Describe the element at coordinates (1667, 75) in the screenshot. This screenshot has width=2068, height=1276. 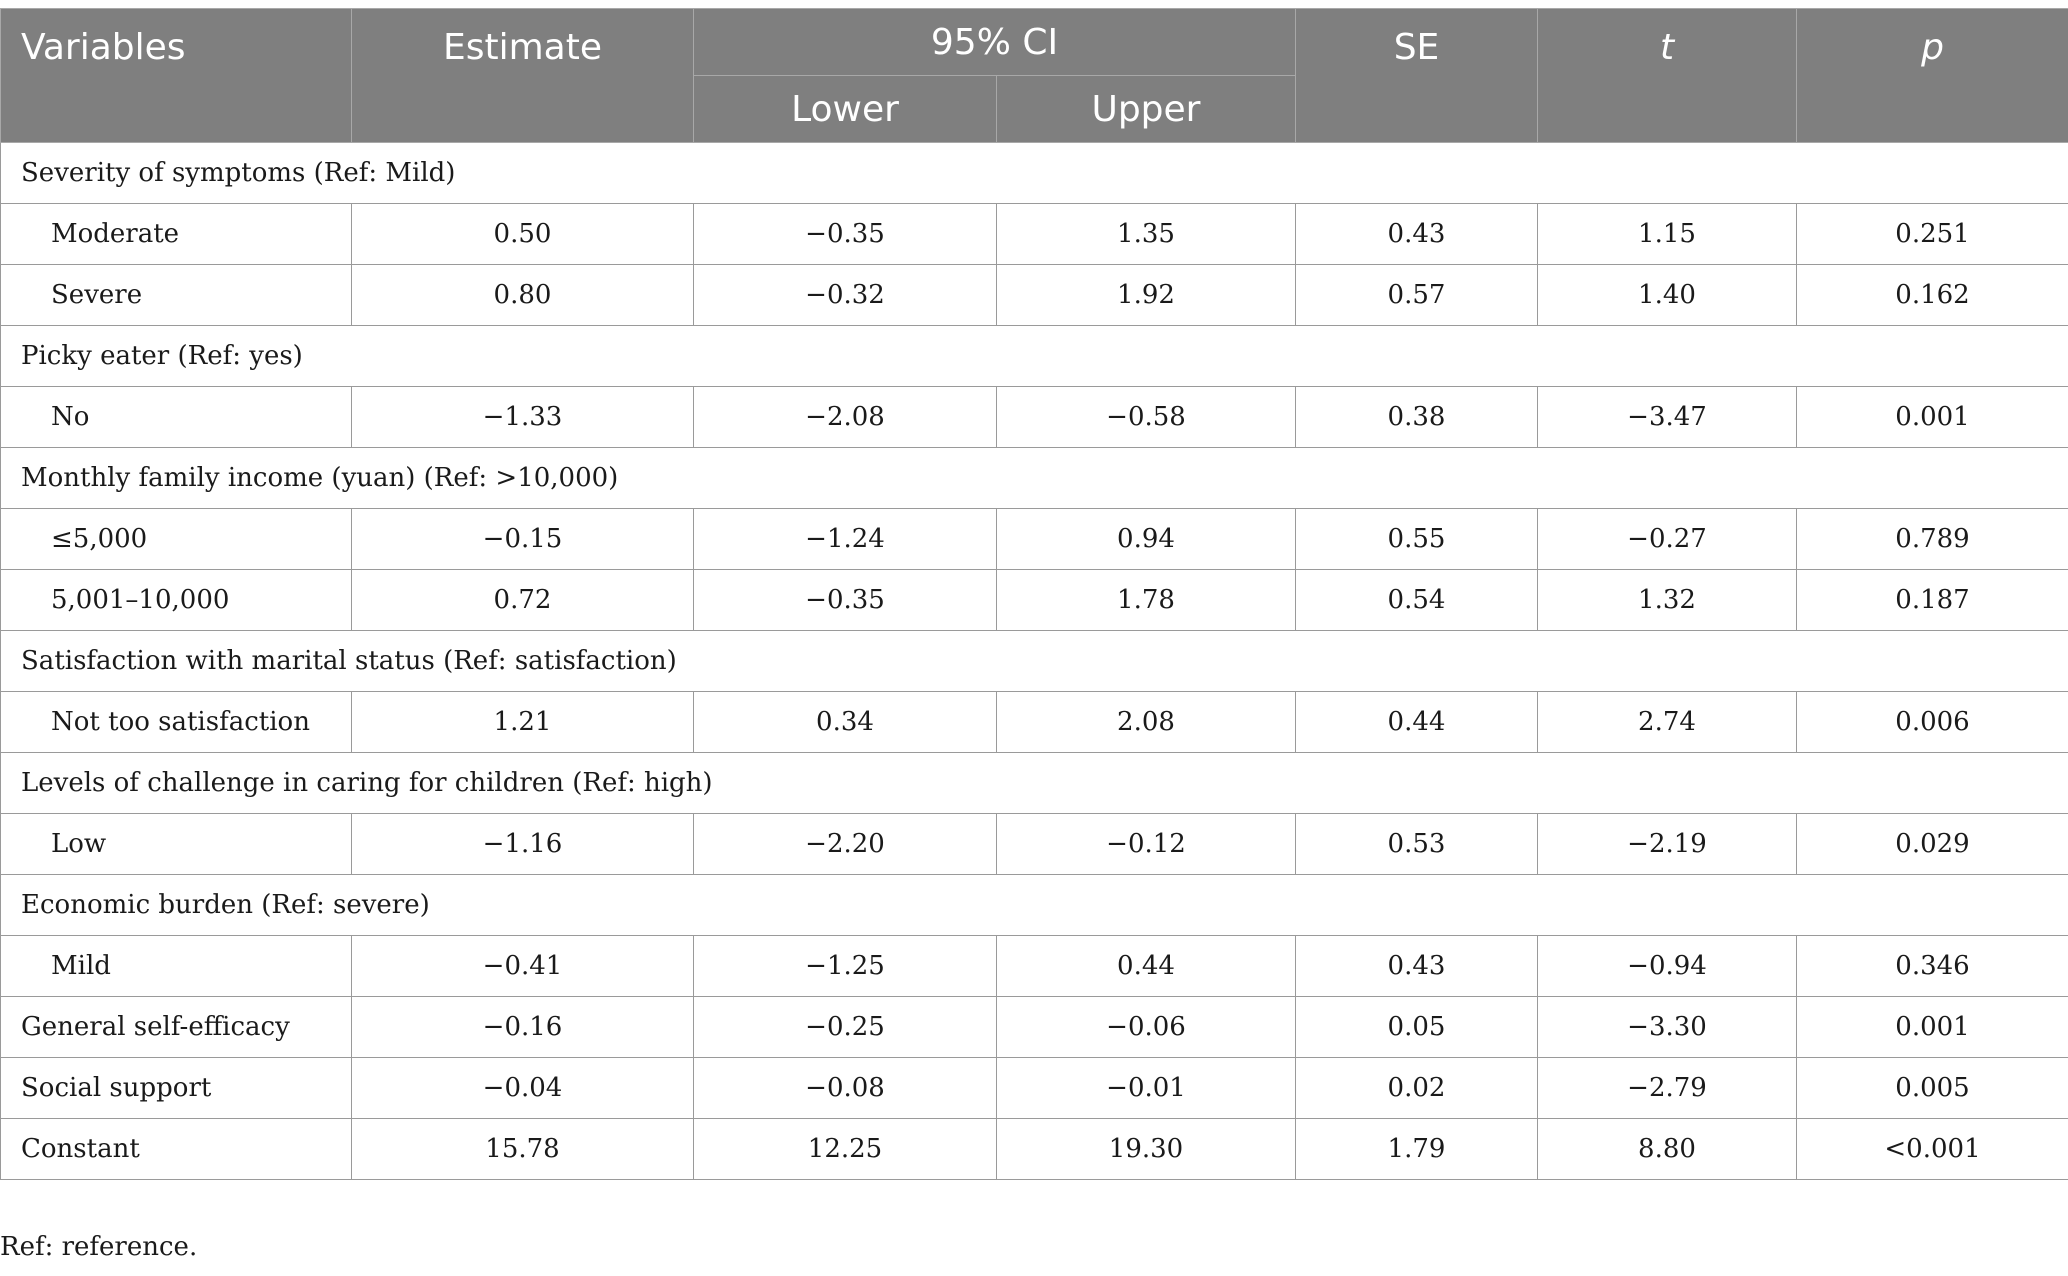
I see `header-t: t` at that location.